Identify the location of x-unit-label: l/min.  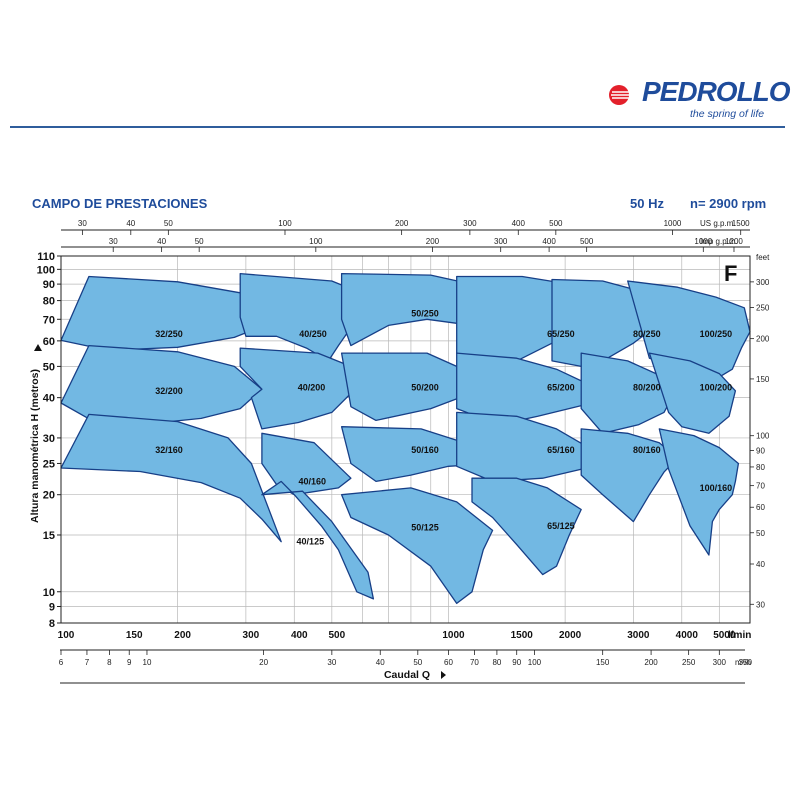
(739, 635).